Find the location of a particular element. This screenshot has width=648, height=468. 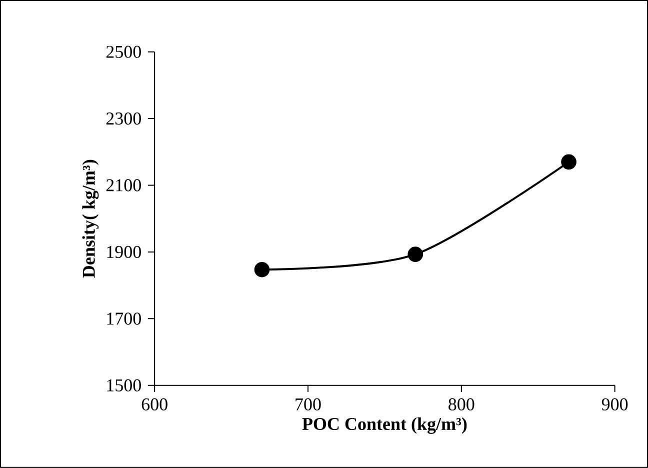

y-tick-label: 1700 is located at coordinates (124, 318).